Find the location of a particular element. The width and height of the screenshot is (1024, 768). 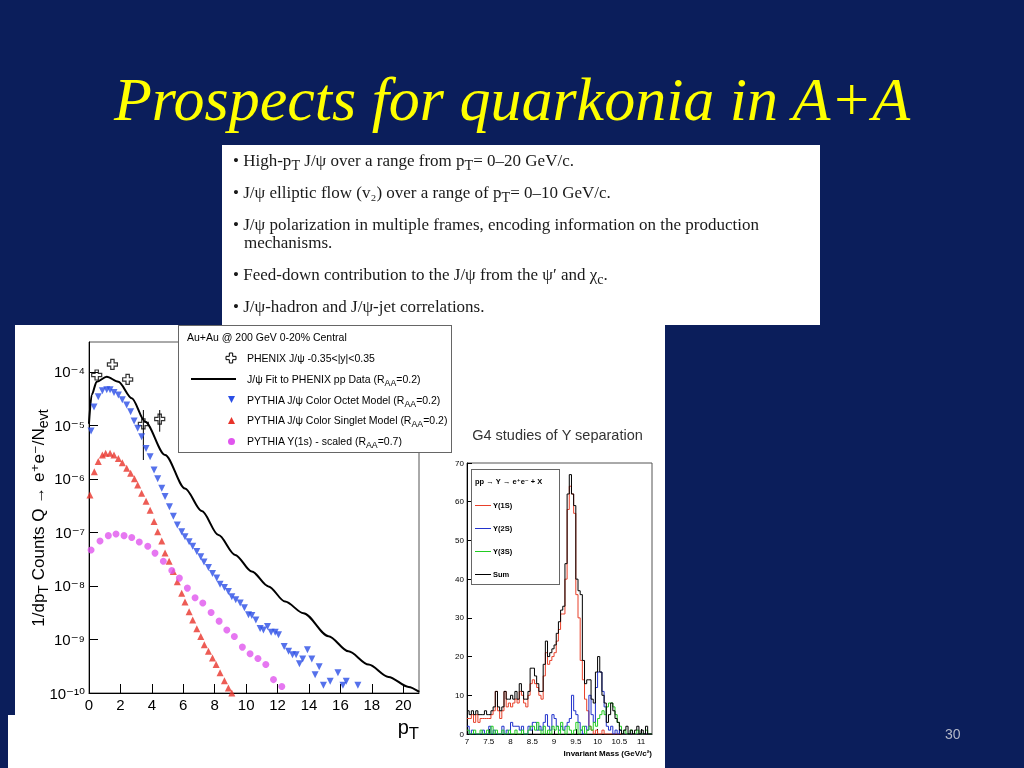

x-tick-label: 20 is located at coordinates (403, 704).